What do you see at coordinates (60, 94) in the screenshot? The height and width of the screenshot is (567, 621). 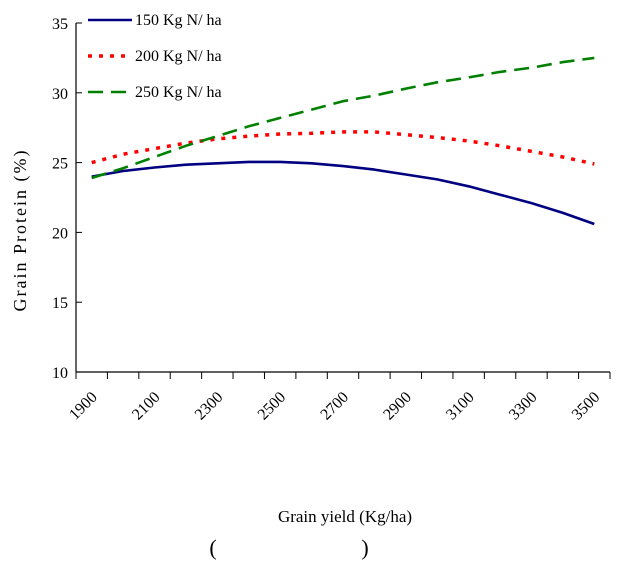 I see `y-tick-label: 30` at bounding box center [60, 94].